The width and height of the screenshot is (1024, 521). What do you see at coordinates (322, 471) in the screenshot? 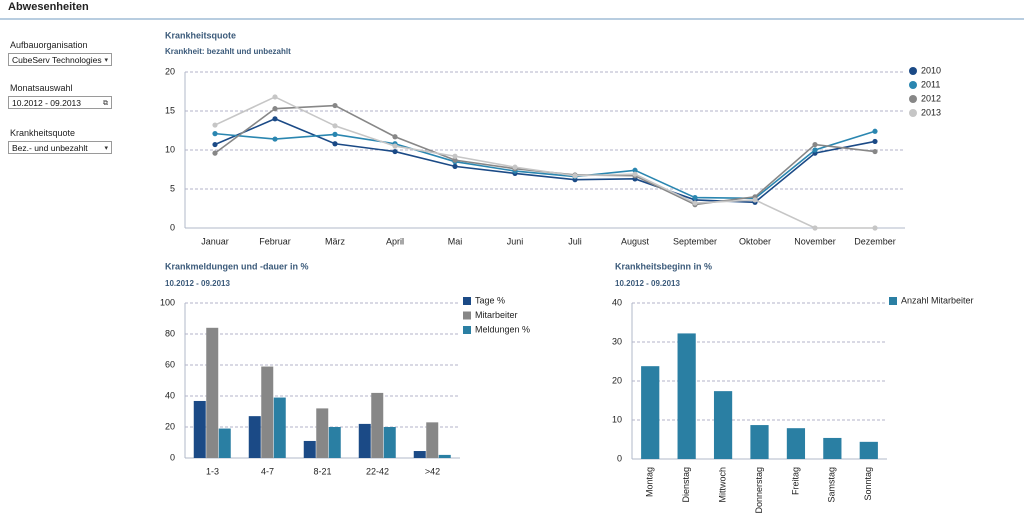
I see `x-tick-label: 8-21` at bounding box center [322, 471].